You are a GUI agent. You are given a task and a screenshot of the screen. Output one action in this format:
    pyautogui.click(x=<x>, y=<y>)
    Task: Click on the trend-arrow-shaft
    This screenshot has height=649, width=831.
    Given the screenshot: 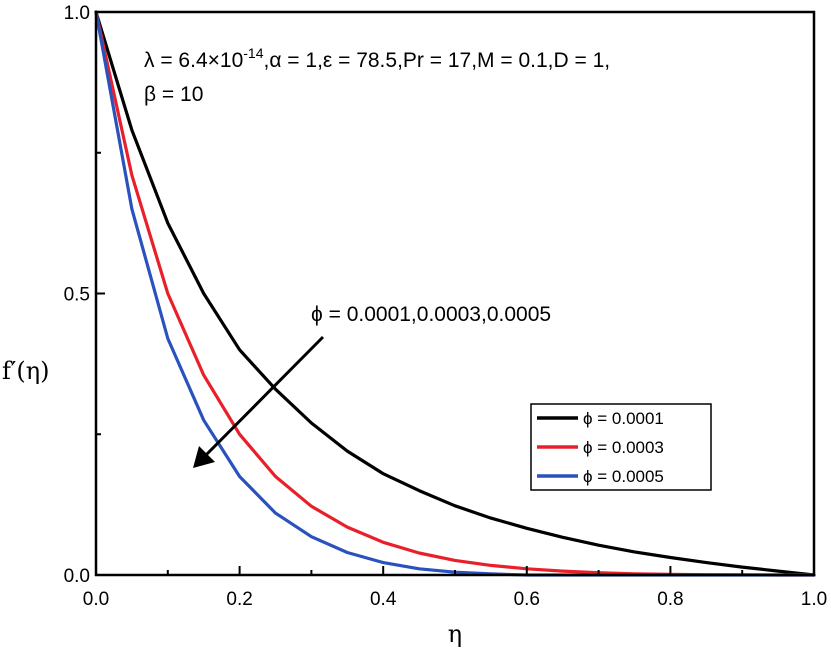 What is the action you would take?
    pyautogui.click(x=263, y=397)
    